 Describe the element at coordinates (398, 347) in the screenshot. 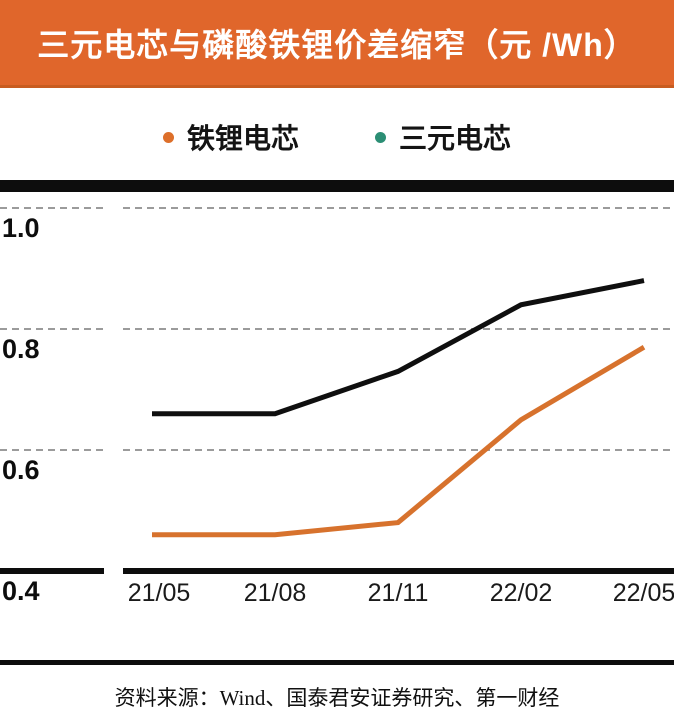

I see `series-line-三元电芯` at that location.